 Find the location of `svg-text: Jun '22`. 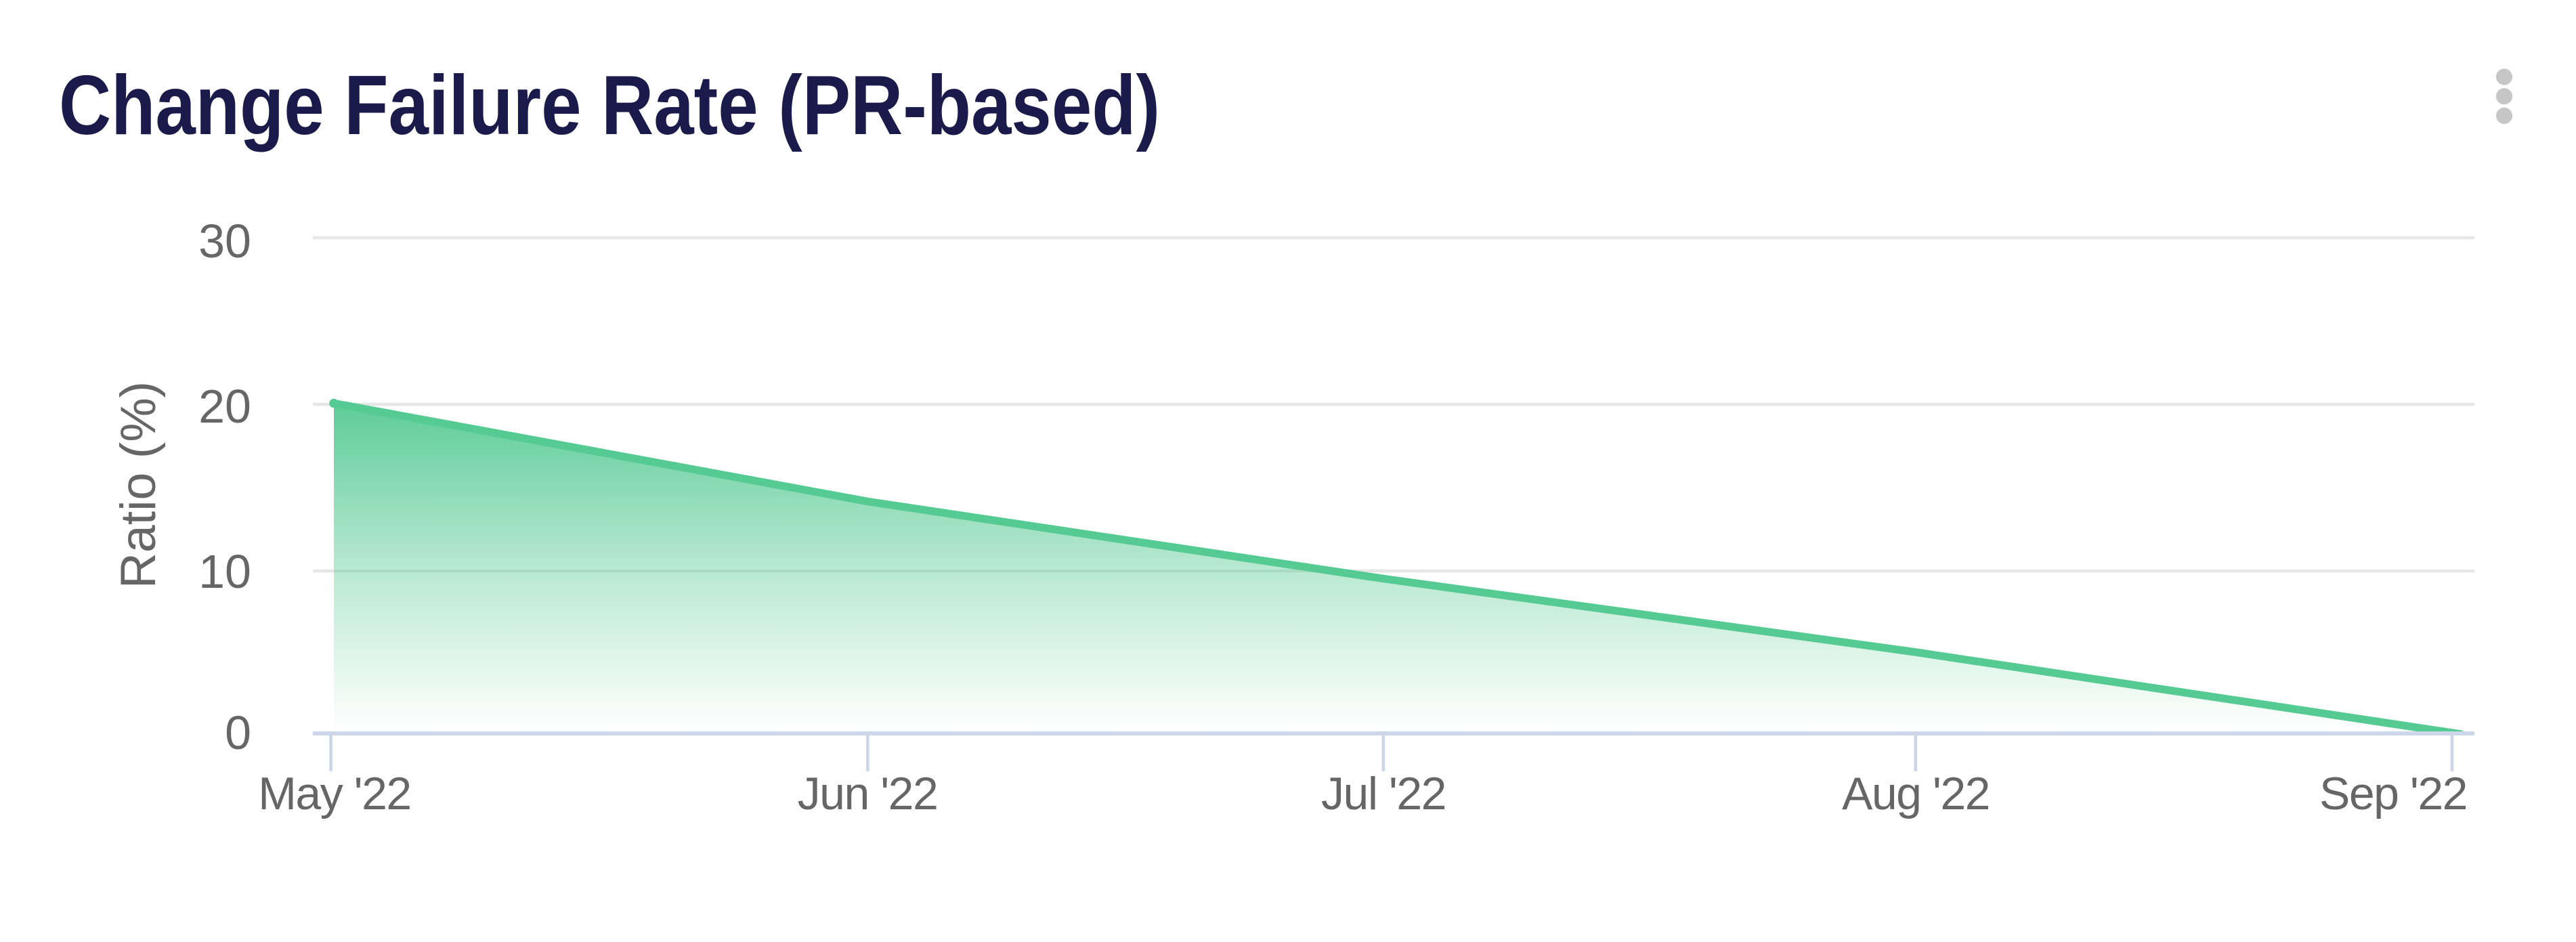

svg-text: Jun '22 is located at coordinates (868, 793).